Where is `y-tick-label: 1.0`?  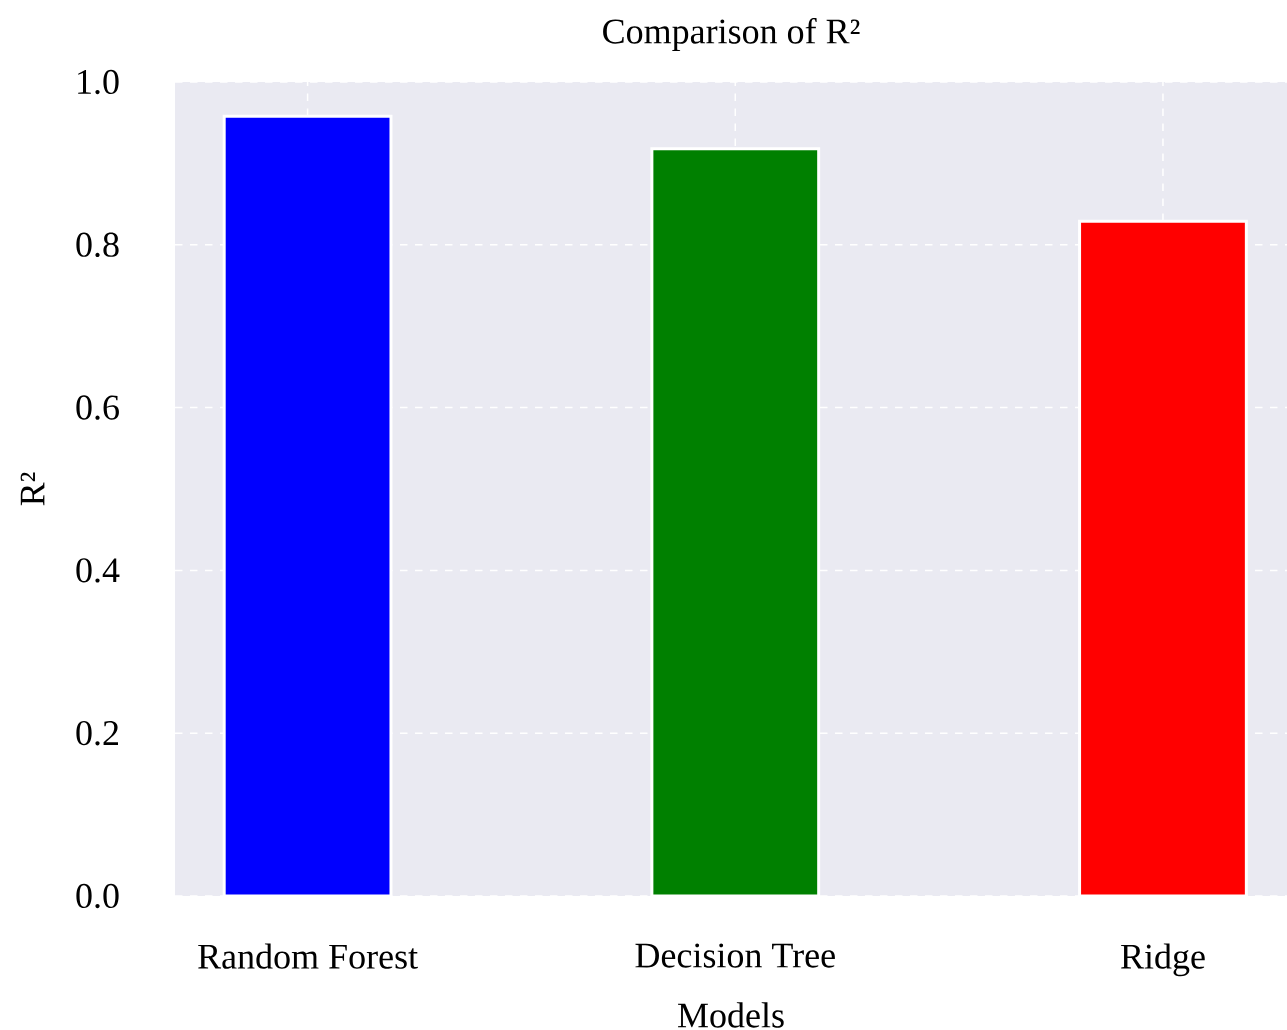 y-tick-label: 1.0 is located at coordinates (98, 82).